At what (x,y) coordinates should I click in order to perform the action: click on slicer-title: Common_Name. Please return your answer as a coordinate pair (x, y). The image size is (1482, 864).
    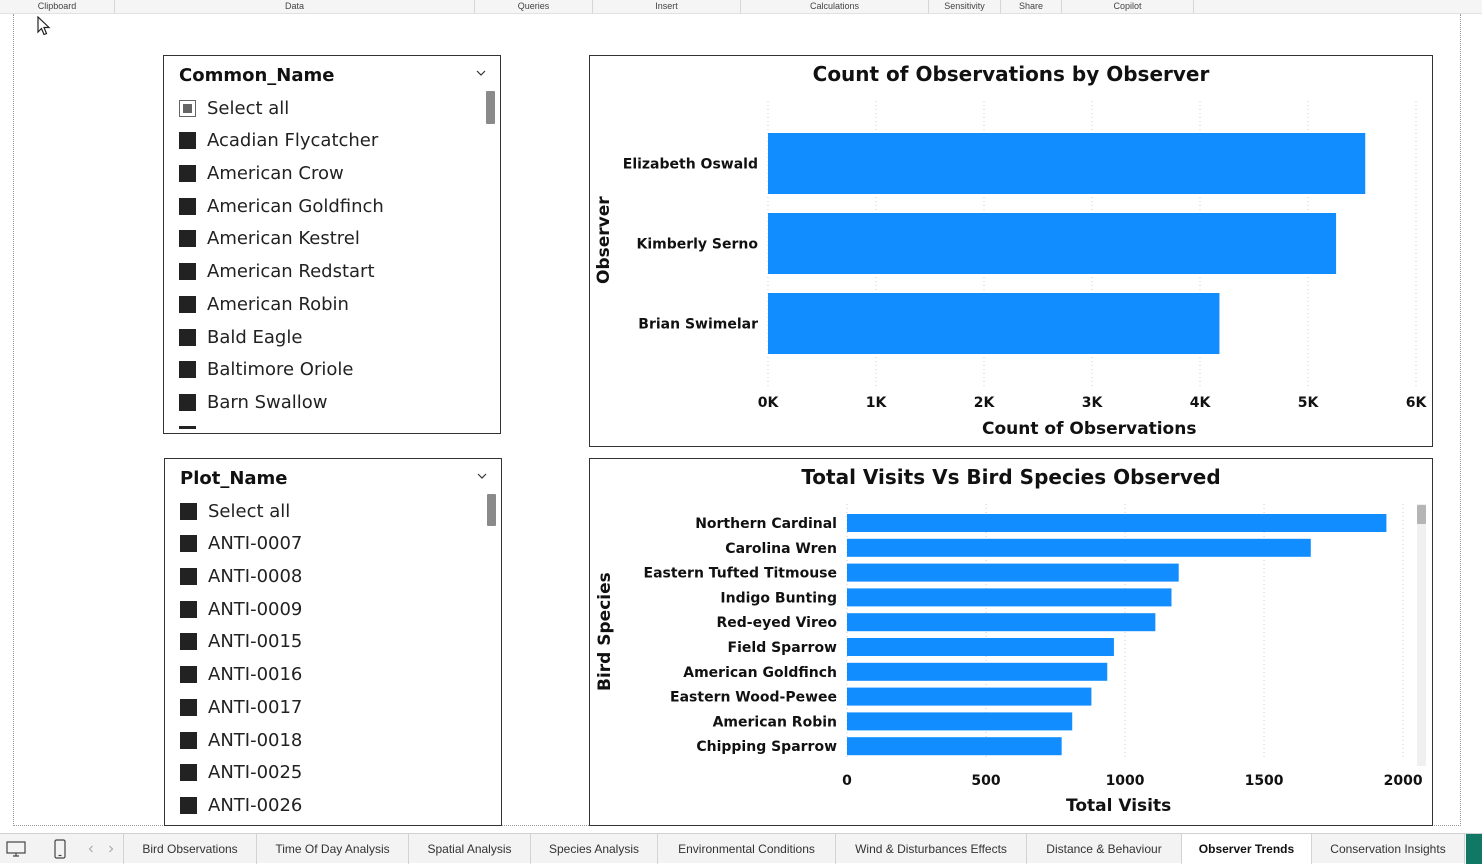
    Looking at the image, I should click on (257, 75).